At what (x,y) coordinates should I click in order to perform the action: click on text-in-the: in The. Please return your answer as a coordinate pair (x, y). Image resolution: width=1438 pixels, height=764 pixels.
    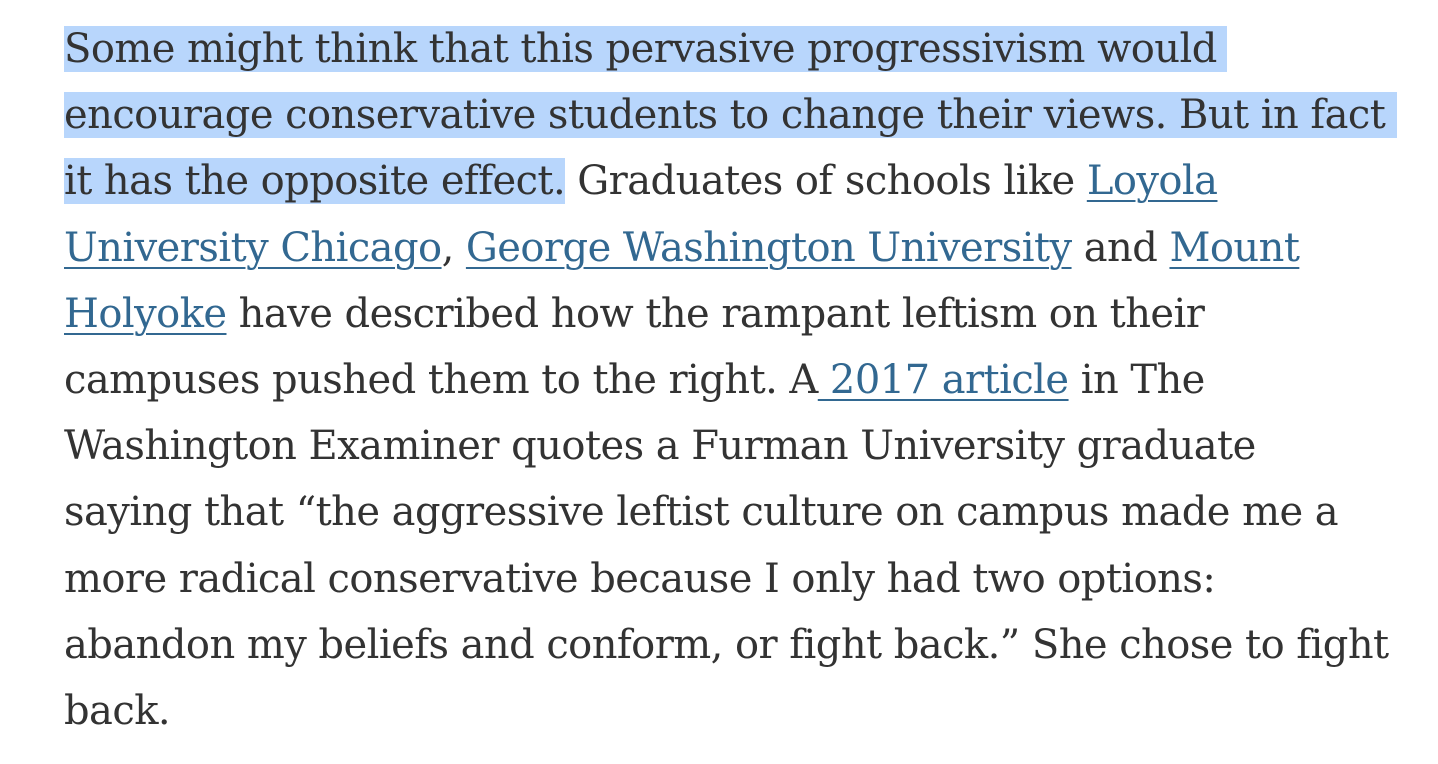
    Looking at the image, I should click on (1137, 379).